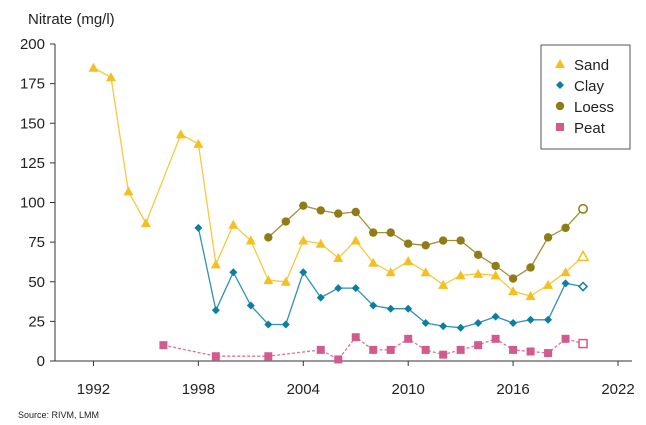 This screenshot has height=425, width=646. What do you see at coordinates (58, 415) in the screenshot?
I see `source-label: Source: RIVM, LMM` at bounding box center [58, 415].